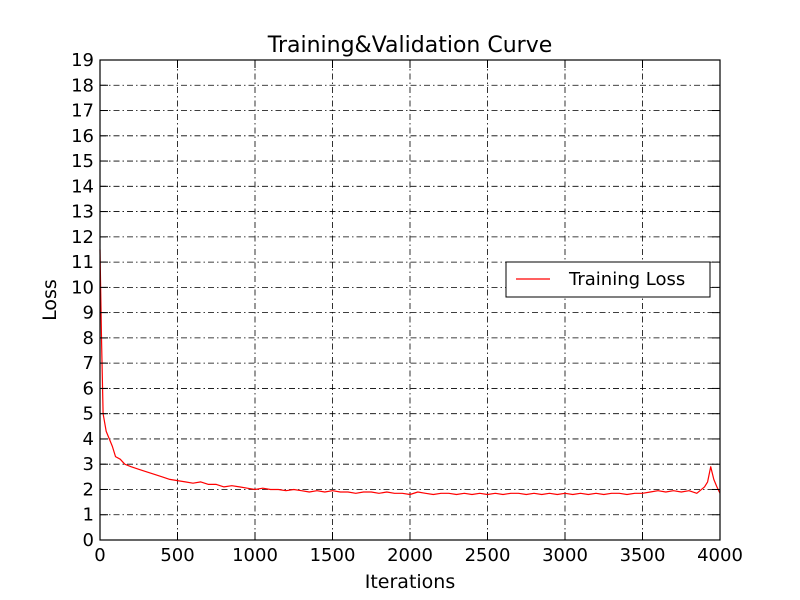 Image resolution: width=800 pixels, height=600 pixels. Describe the element at coordinates (643, 555) in the screenshot. I see `x-tick-label: 3500` at that location.